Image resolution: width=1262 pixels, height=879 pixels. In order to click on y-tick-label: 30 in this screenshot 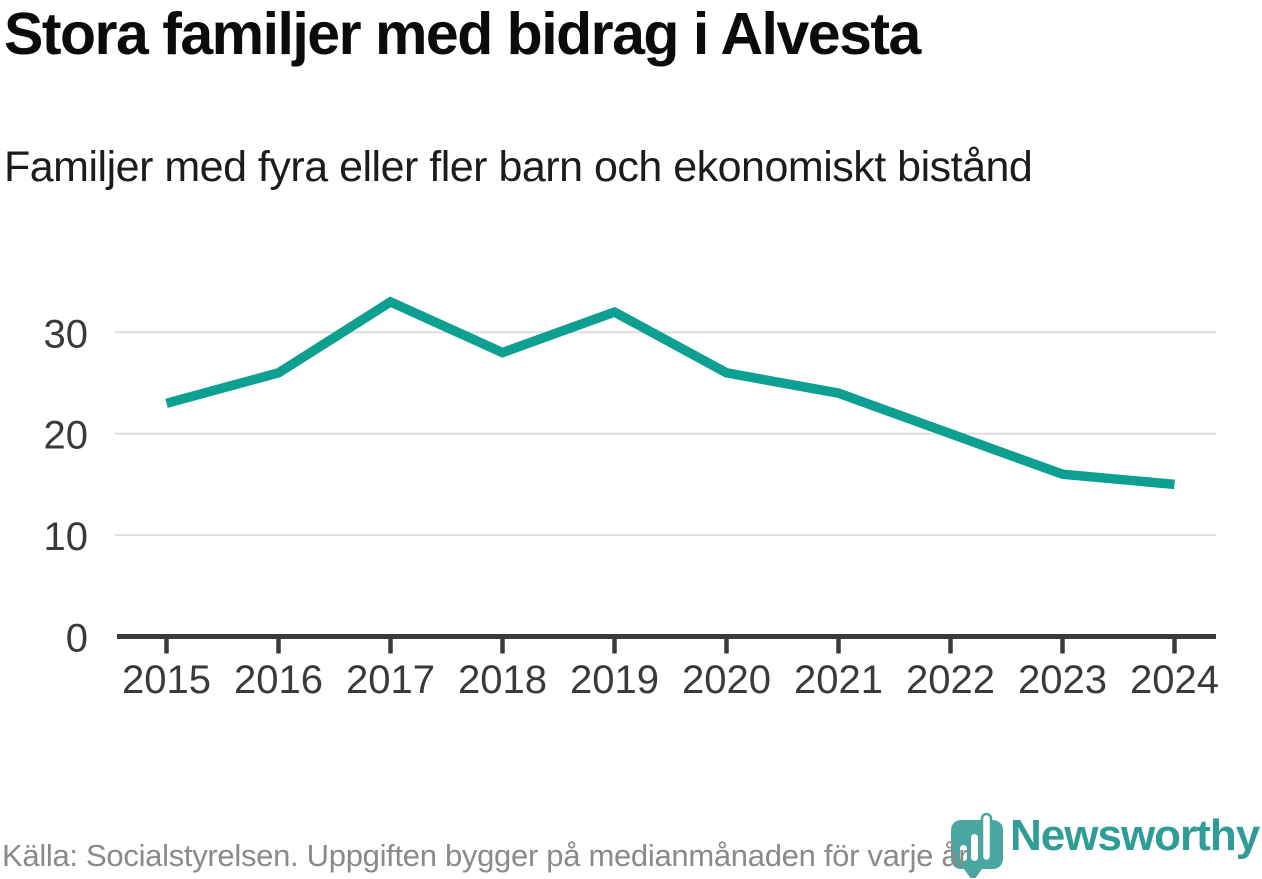, I will do `click(66, 334)`.